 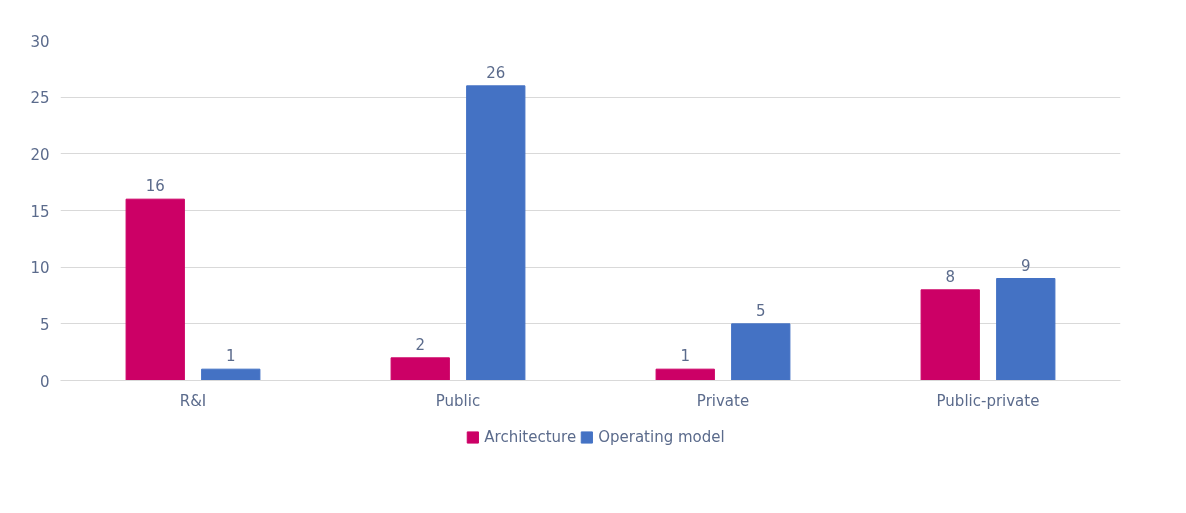 What do you see at coordinates (420, 344) in the screenshot?
I see `data-label: 2` at bounding box center [420, 344].